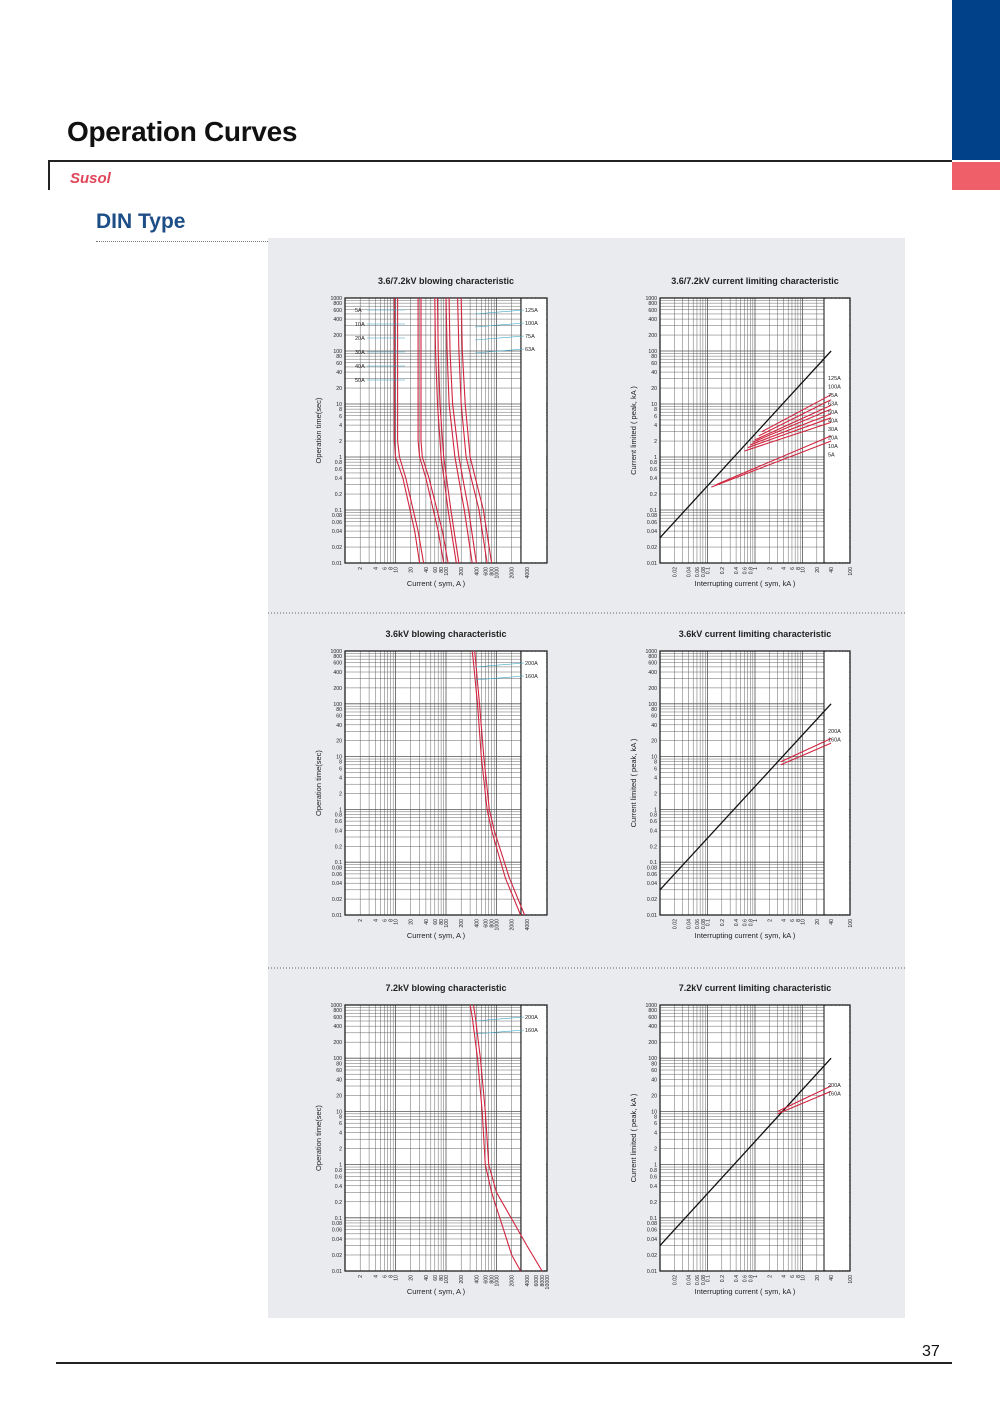  What do you see at coordinates (360, 325) in the screenshot?
I see `legend-left-label: 10A` at bounding box center [360, 325].